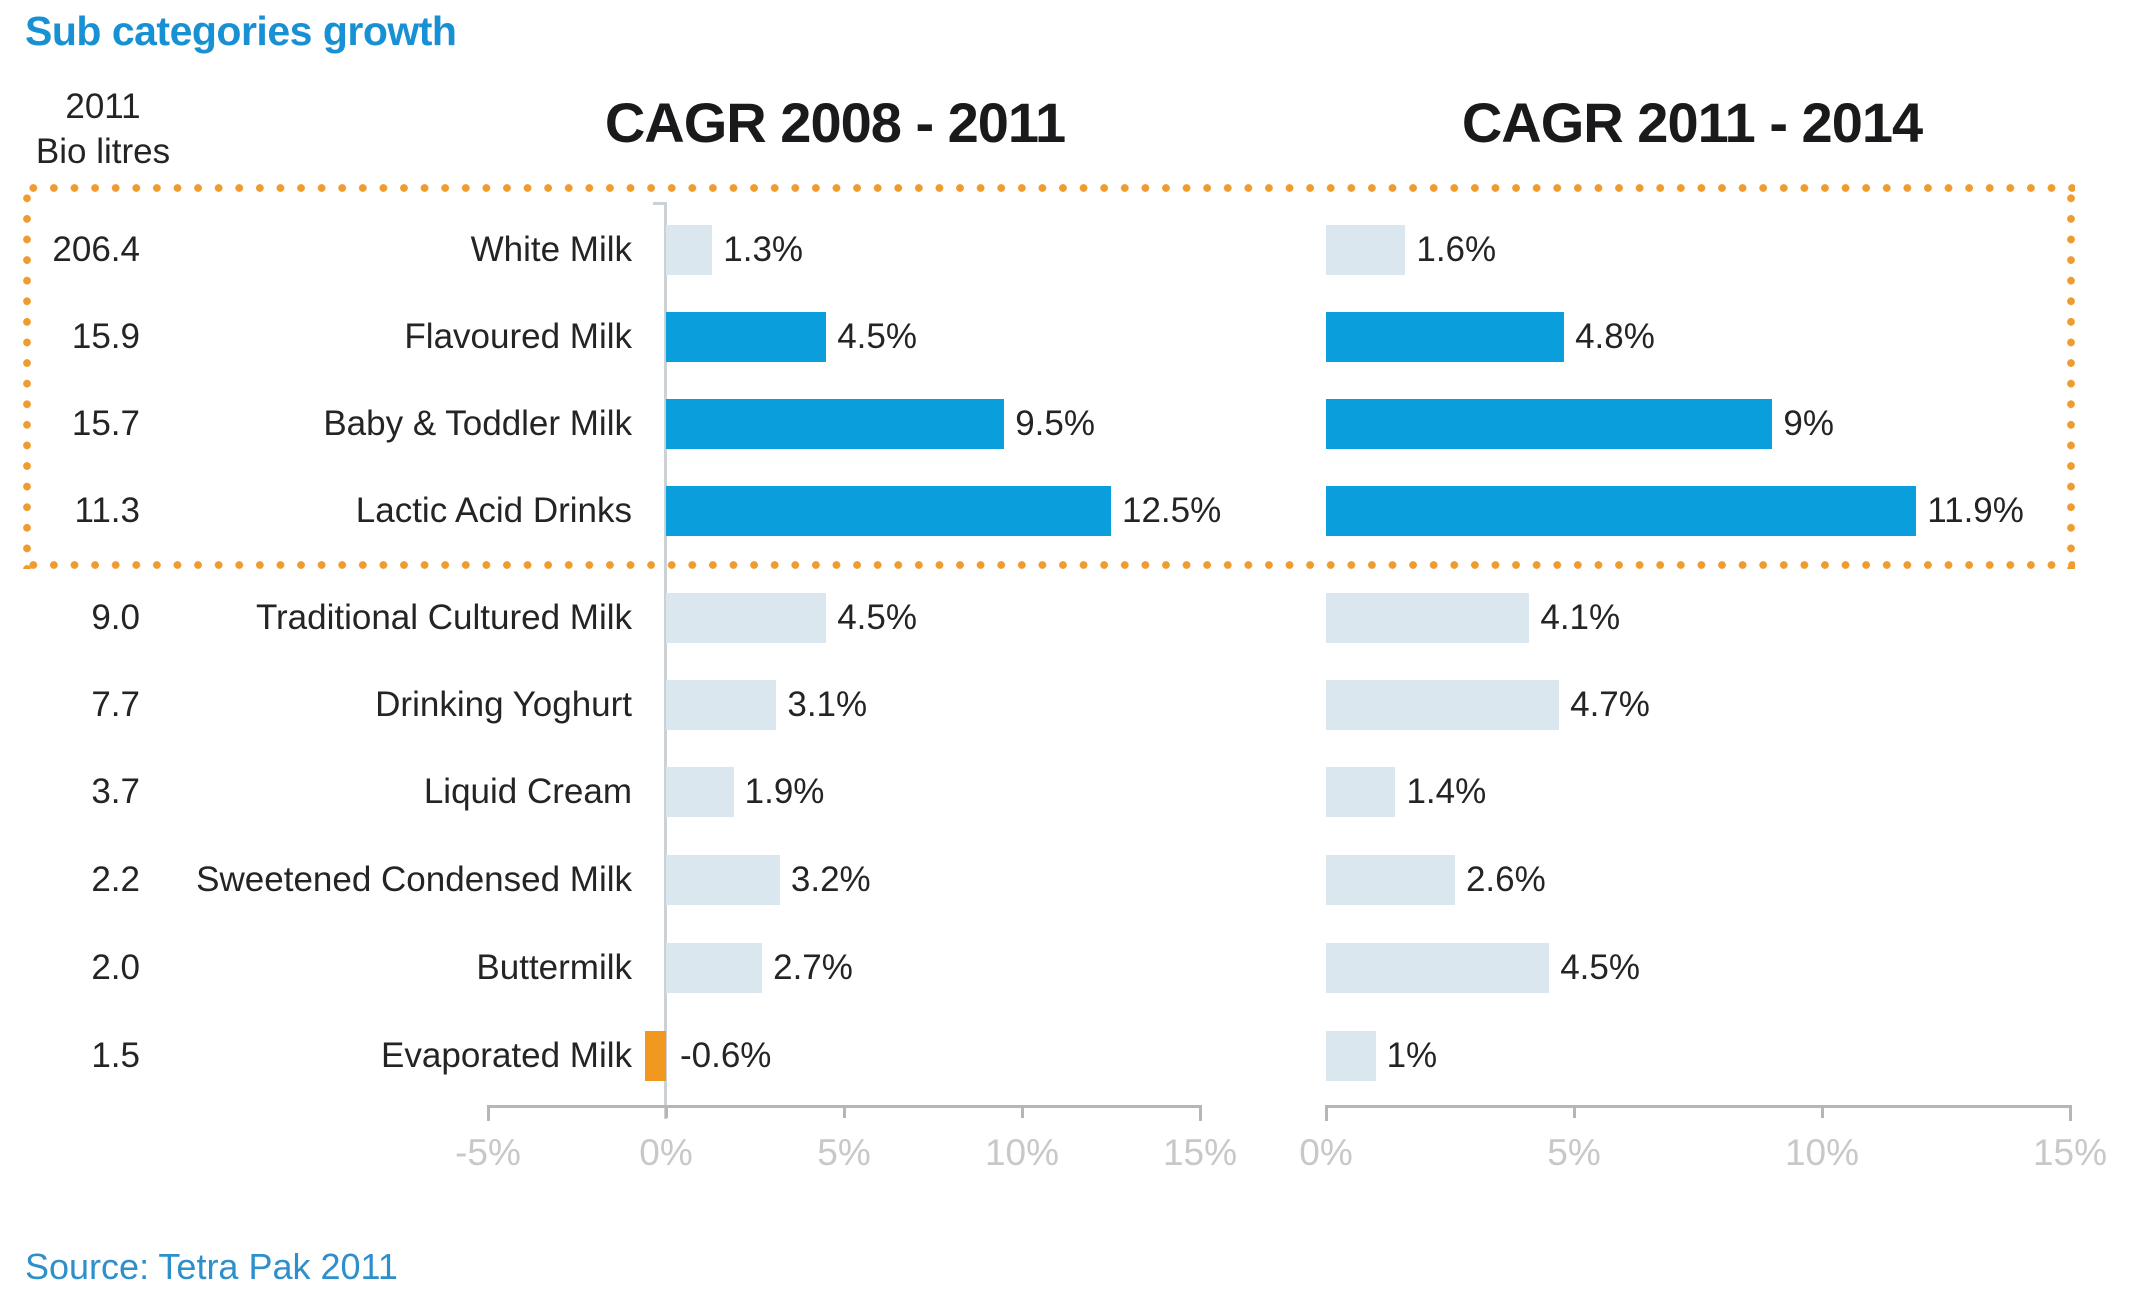 The image size is (2140, 1293). Describe the element at coordinates (115, 704) in the screenshot. I see `bio-litres-value: 7.7` at that location.